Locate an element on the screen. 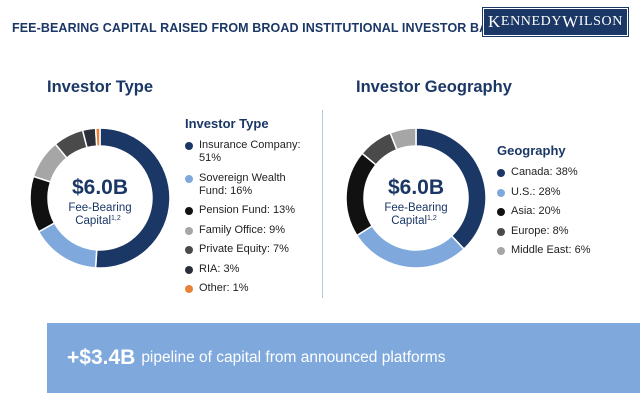 This screenshot has height=409, width=640. legend-label: Pension Fund: 13% is located at coordinates (247, 210).